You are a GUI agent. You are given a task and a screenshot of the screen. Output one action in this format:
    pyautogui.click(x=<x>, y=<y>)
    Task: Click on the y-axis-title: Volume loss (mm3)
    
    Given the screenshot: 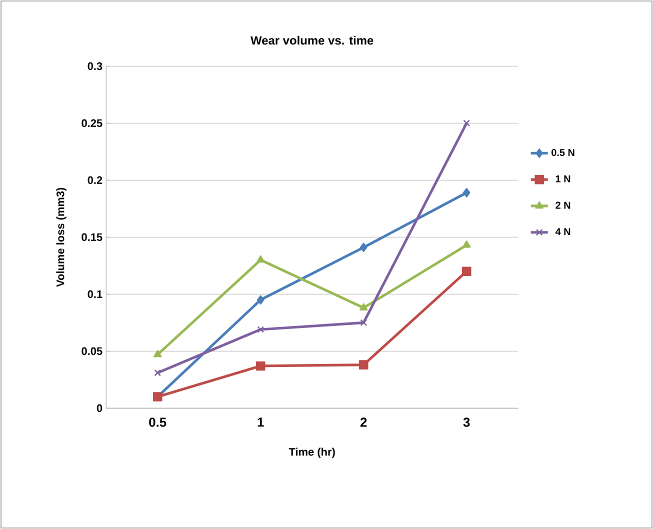 What is the action you would take?
    pyautogui.click(x=61, y=237)
    